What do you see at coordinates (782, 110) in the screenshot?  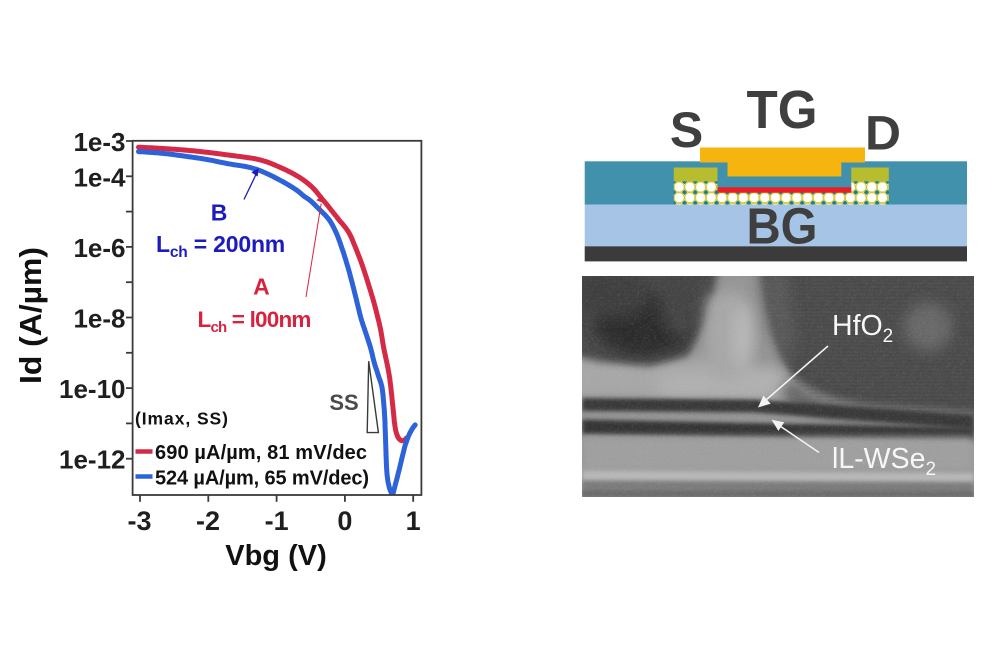 I see `svg-text: TG` at bounding box center [782, 110].